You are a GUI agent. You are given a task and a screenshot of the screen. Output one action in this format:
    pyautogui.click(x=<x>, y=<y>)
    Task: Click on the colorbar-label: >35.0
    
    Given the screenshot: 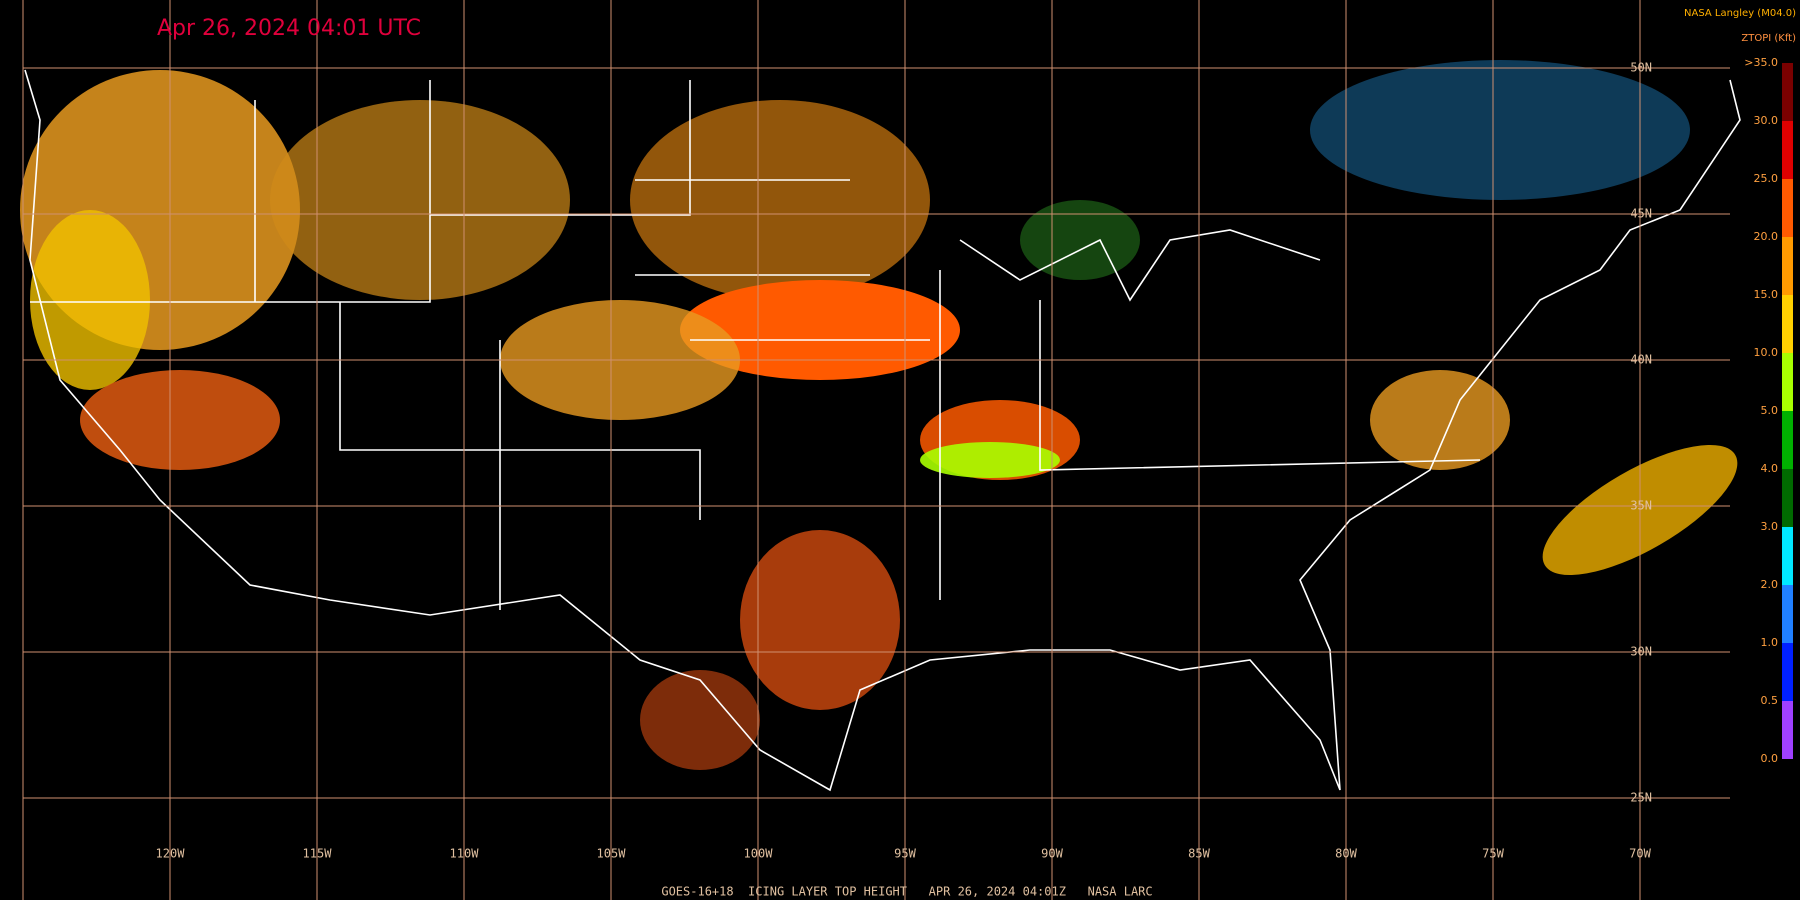 What is the action you would take?
    pyautogui.click(x=1761, y=62)
    